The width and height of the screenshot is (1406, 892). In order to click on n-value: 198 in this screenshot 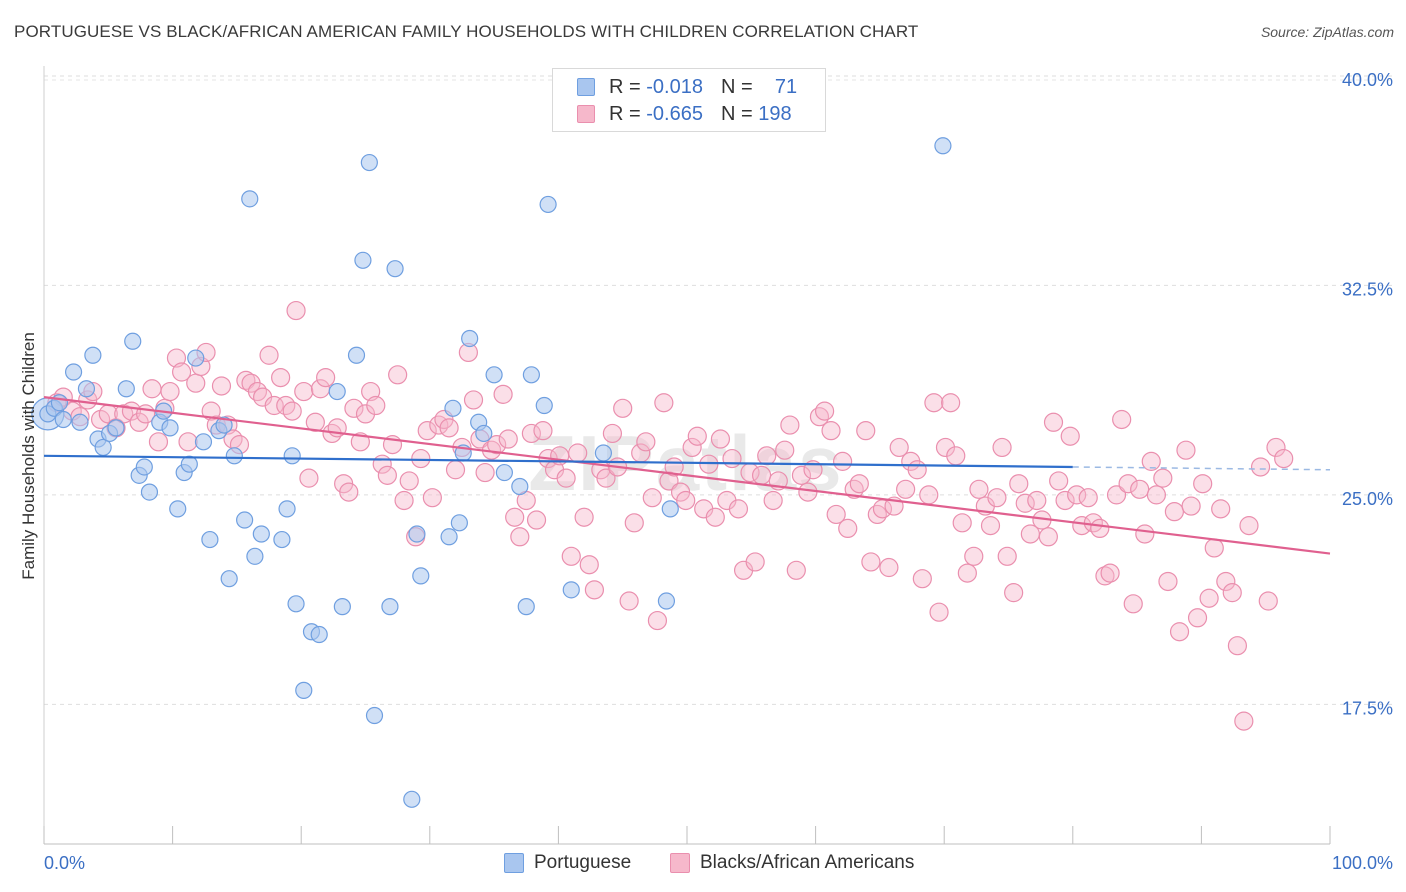, I will do `click(775, 113)`.